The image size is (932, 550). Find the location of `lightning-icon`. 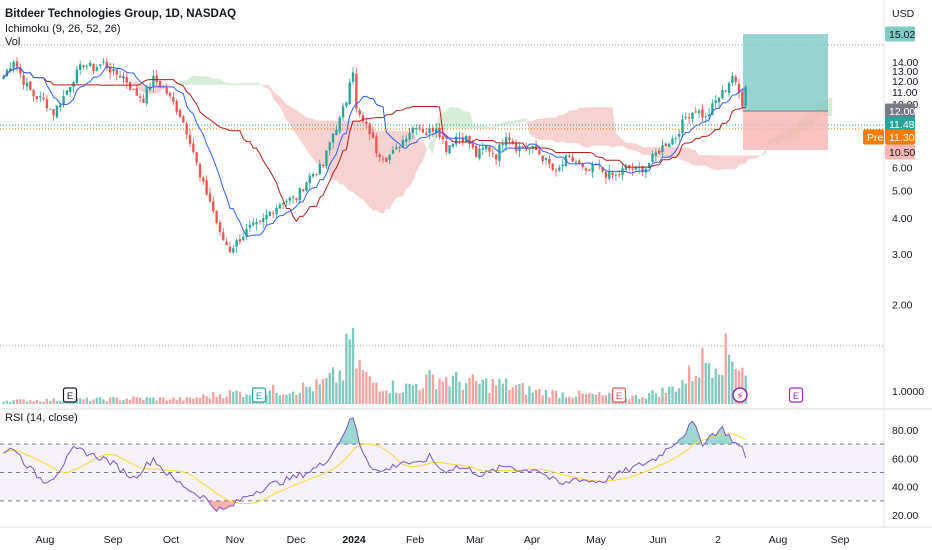

lightning-icon is located at coordinates (740, 395).